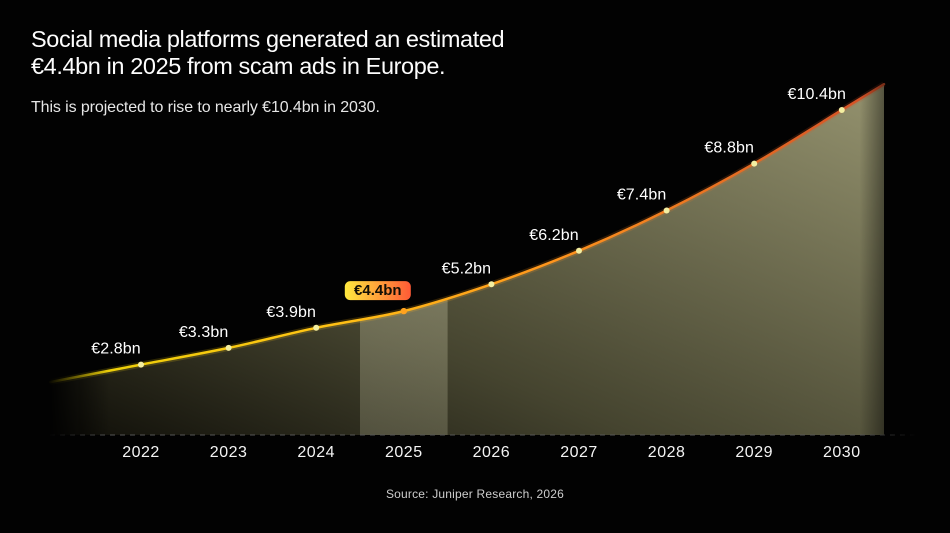 This screenshot has height=533, width=950. I want to click on data-point-2024, so click(316, 327).